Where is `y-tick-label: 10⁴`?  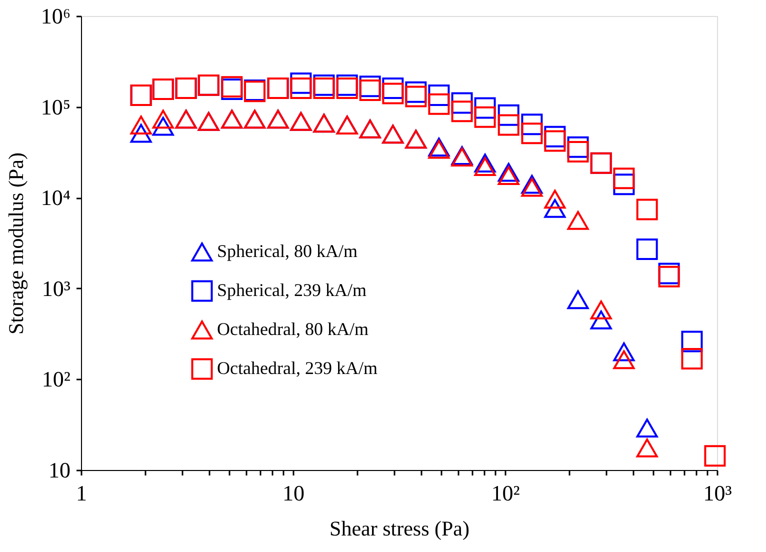
y-tick-label: 10⁴ is located at coordinates (55, 197).